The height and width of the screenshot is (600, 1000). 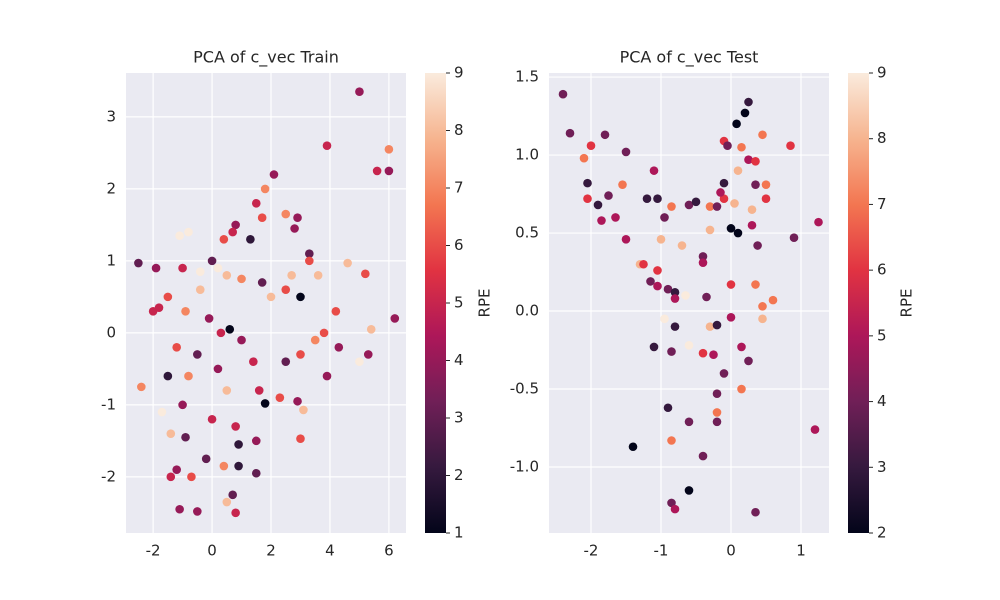 I want to click on chart-title: PCA of c_vec Train, so click(x=266, y=58).